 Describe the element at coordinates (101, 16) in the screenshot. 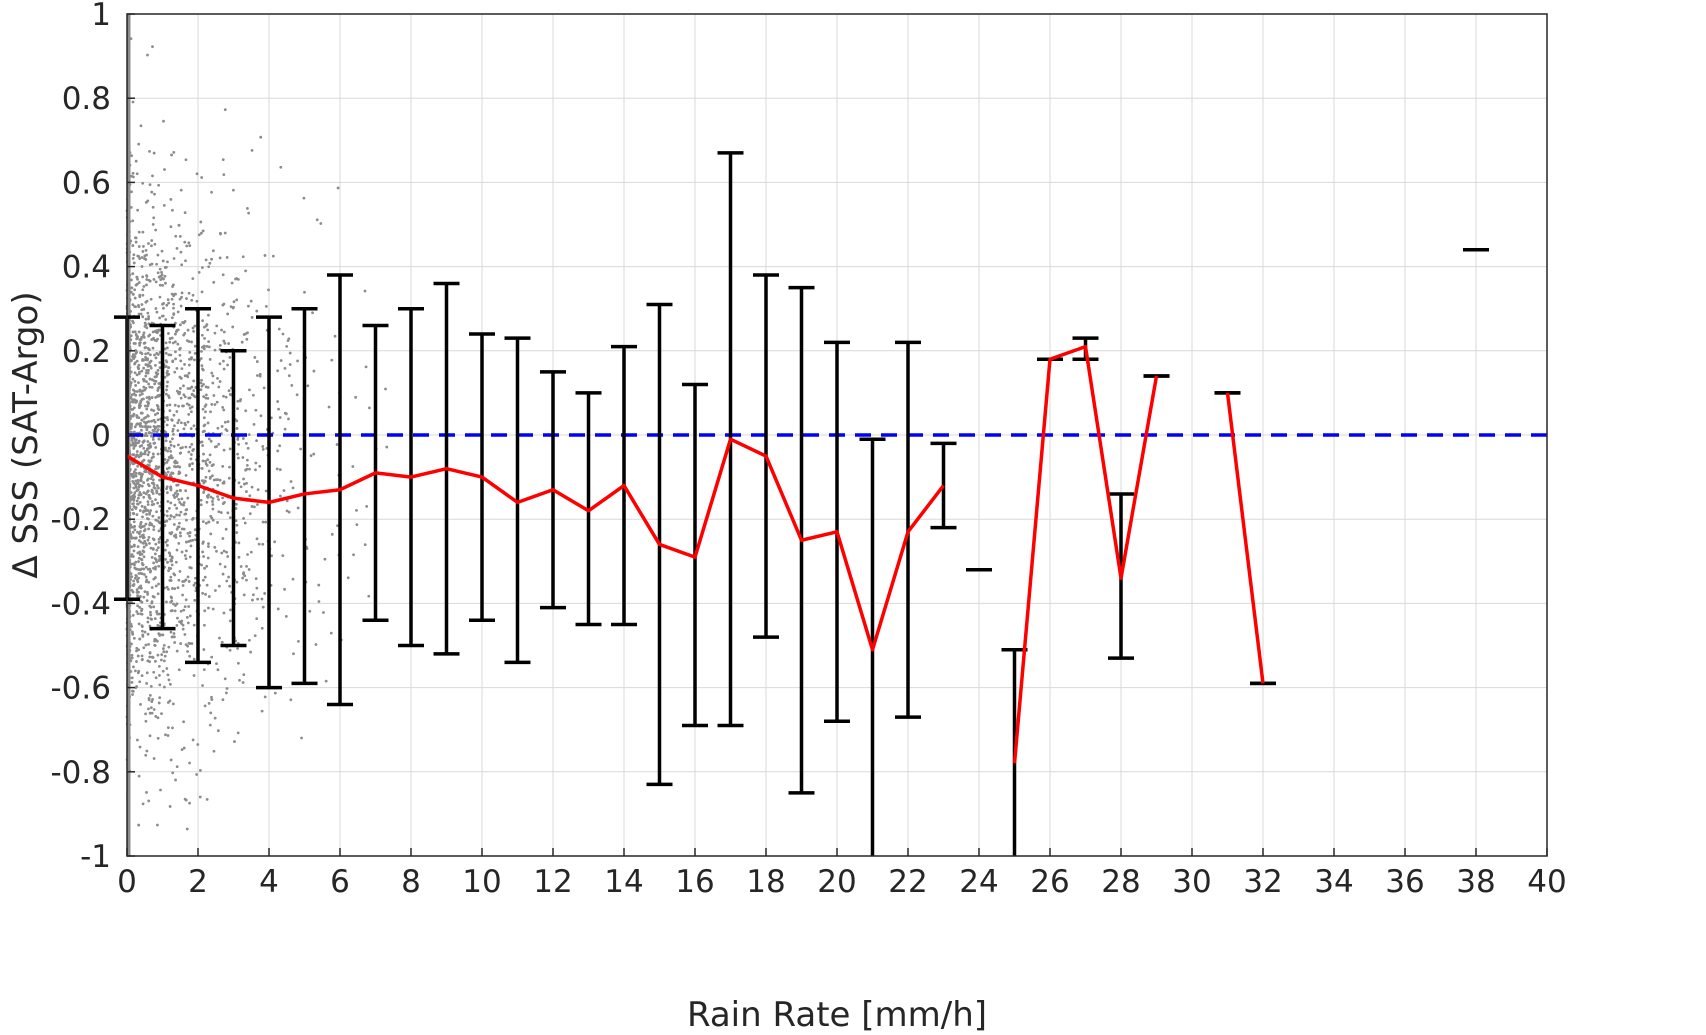

I see `y-tick-label: 1` at that location.